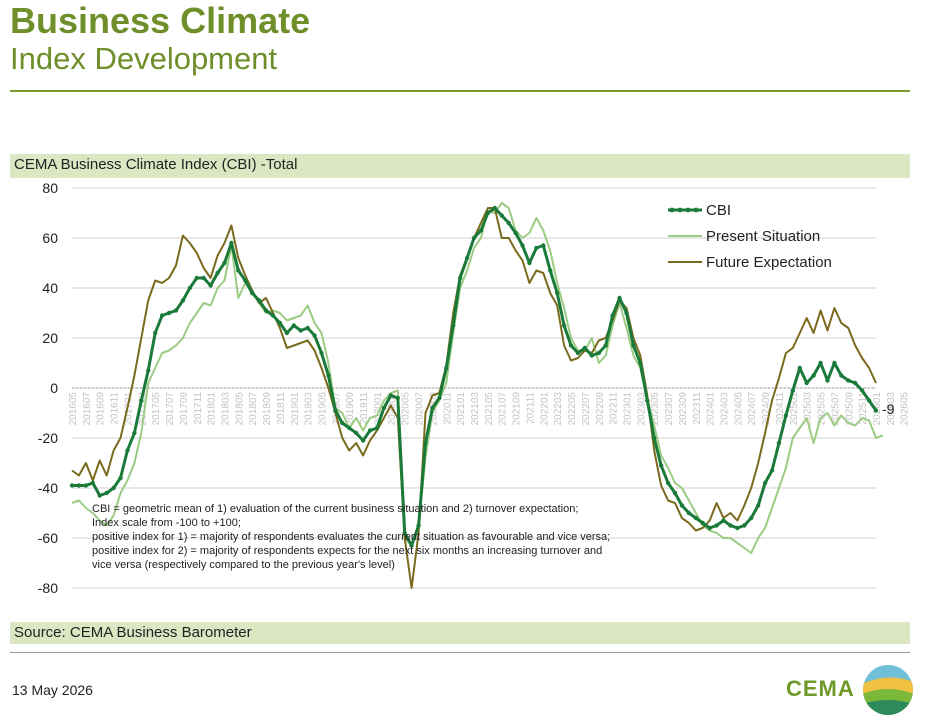 Image resolution: width=926 pixels, height=720 pixels. I want to click on legend-label: Future Expectation, so click(769, 262).